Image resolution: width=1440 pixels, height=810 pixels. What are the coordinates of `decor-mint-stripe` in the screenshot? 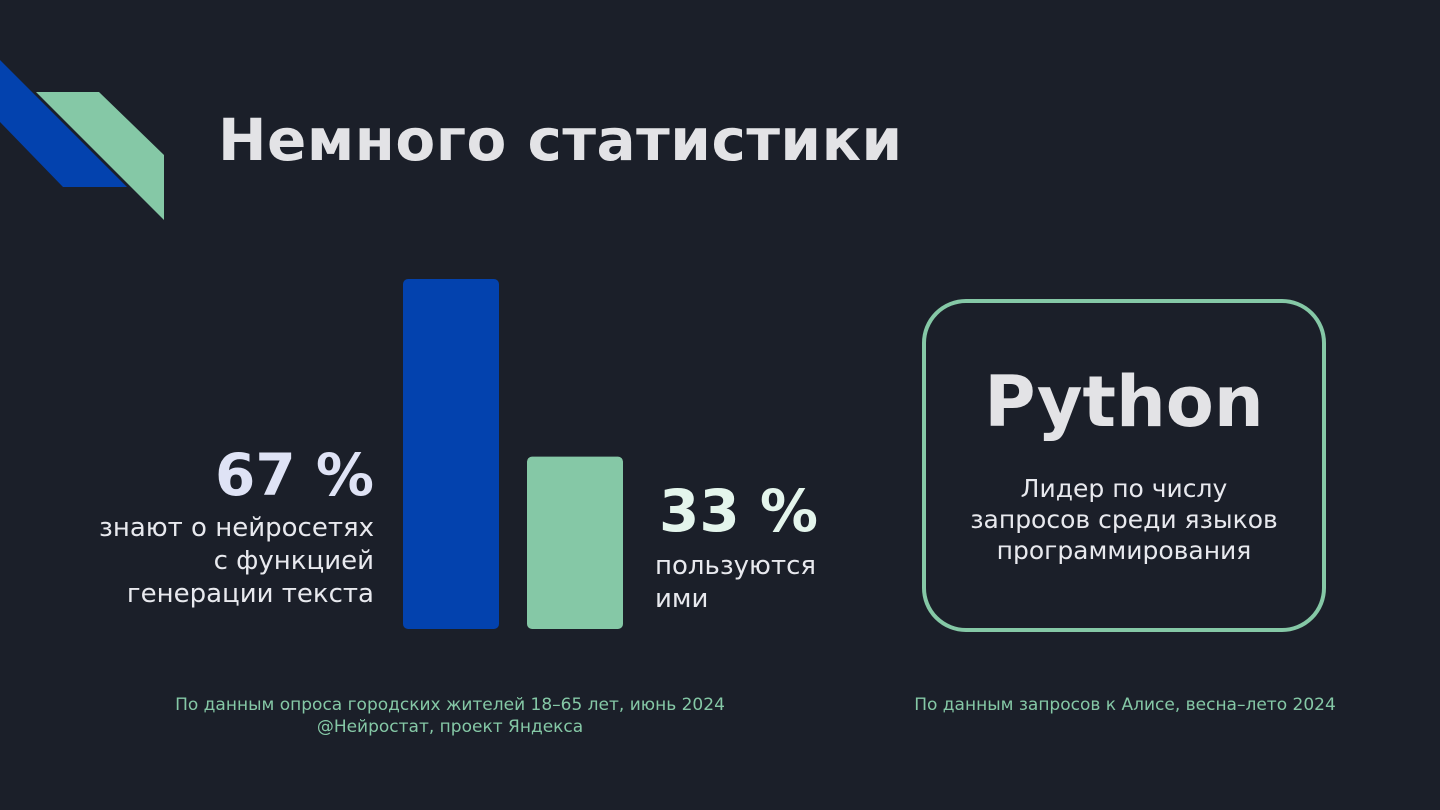 It's located at (100, 156).